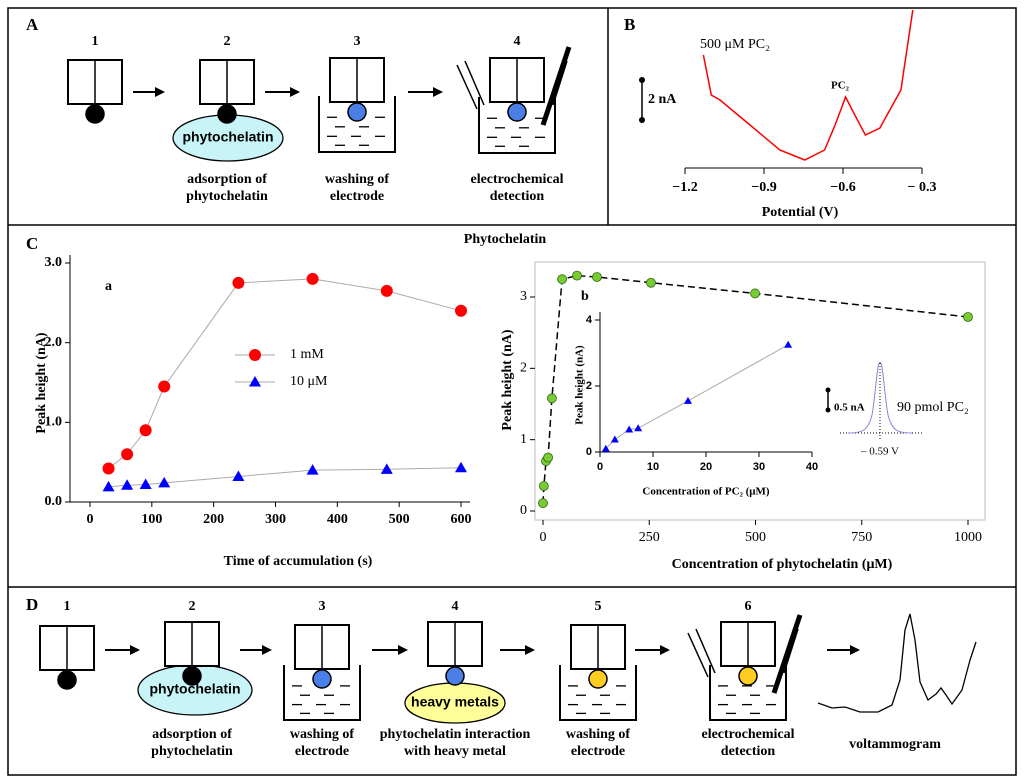 Image resolution: width=1024 pixels, height=782 pixels. I want to click on x-tick-label: 750, so click(861, 537).